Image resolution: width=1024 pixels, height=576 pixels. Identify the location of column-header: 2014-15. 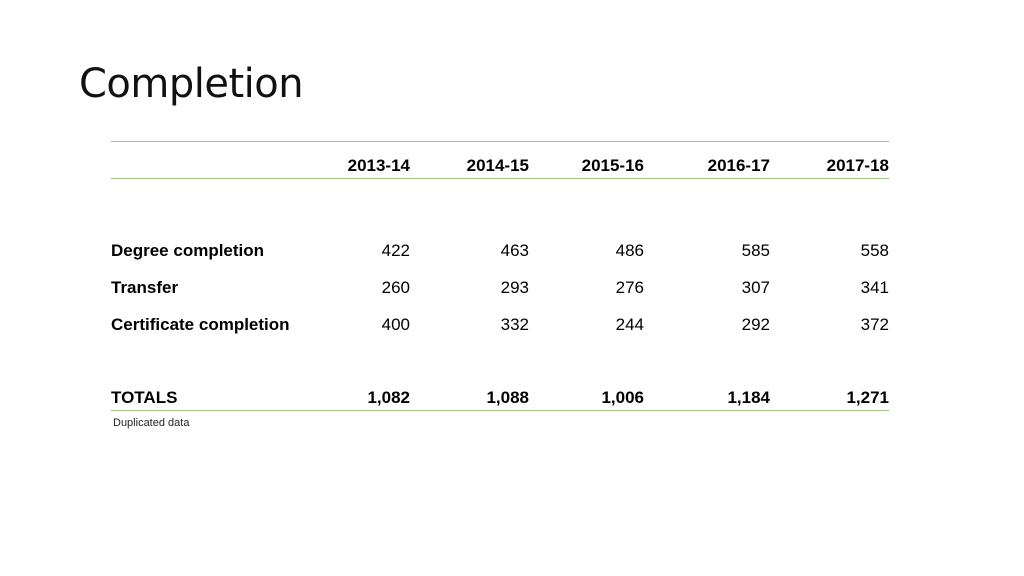
(497, 165).